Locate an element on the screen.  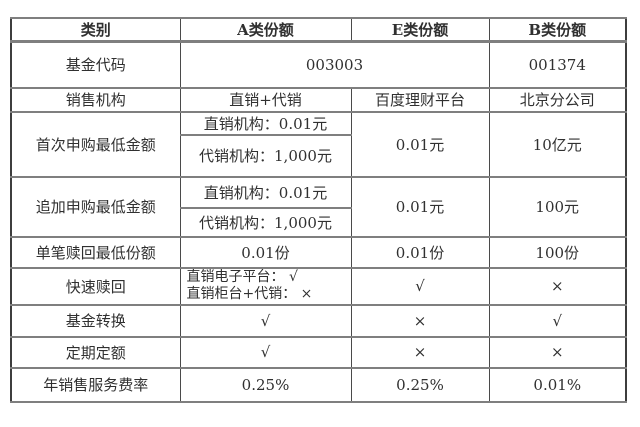
cell-fast-redemption-e: √ is located at coordinates (420, 286).